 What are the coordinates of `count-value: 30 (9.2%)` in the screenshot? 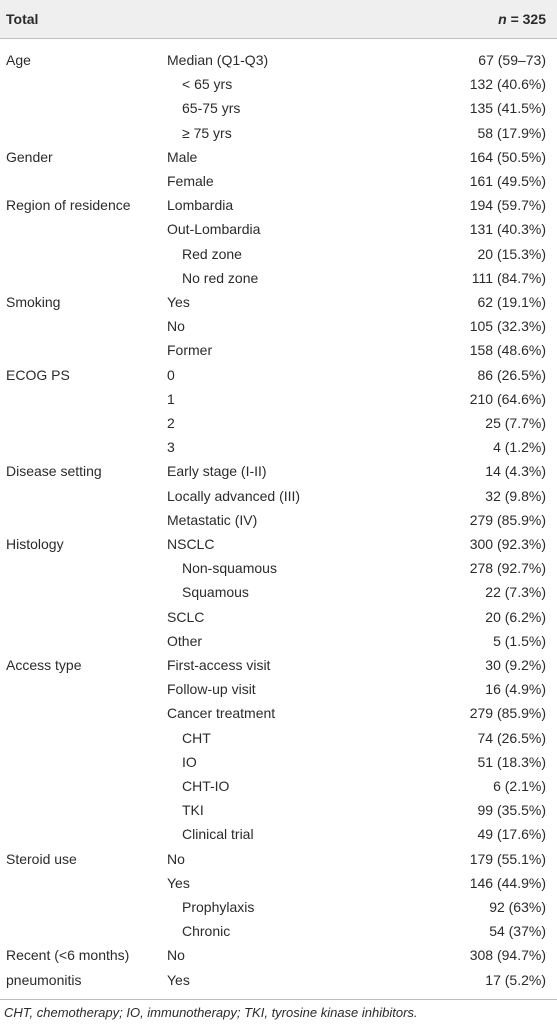 It's located at (515, 665).